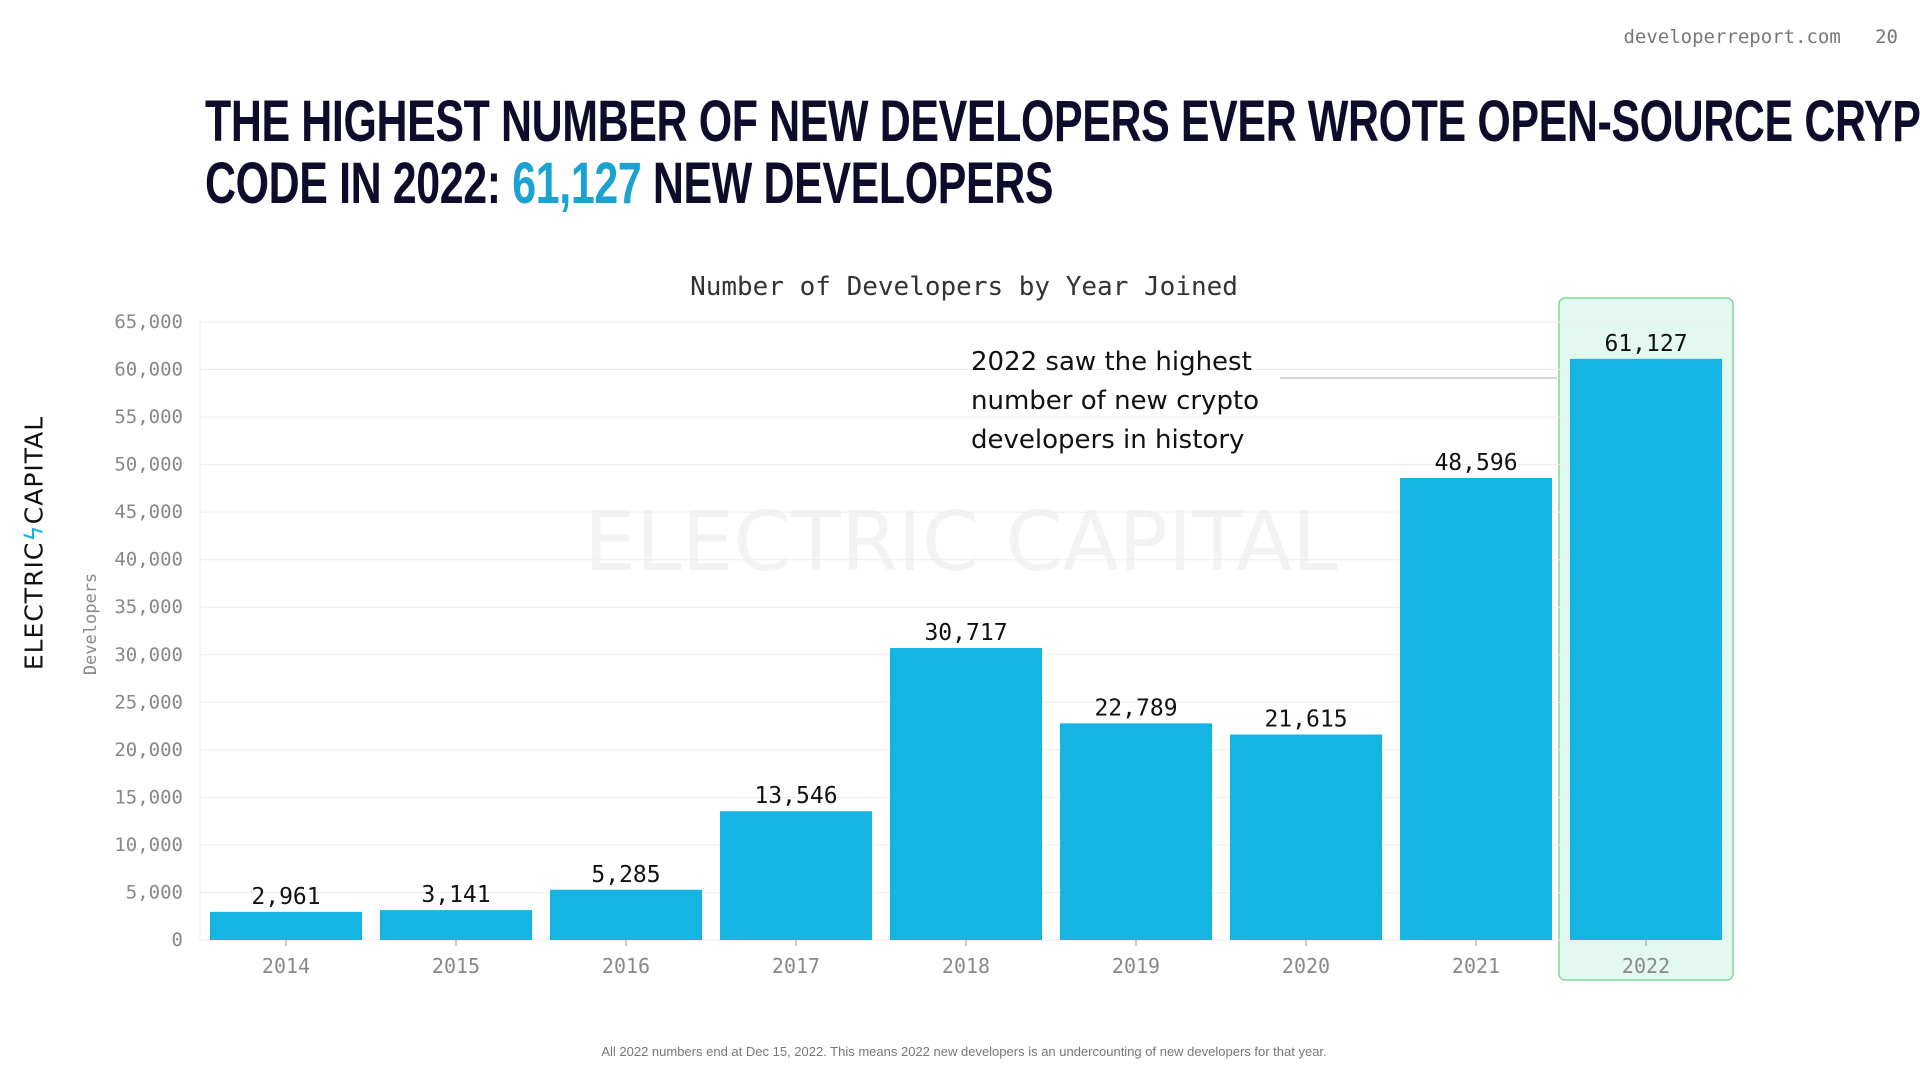 This screenshot has width=1920, height=1080. I want to click on annotation-line: number of new crypto, so click(1115, 401).